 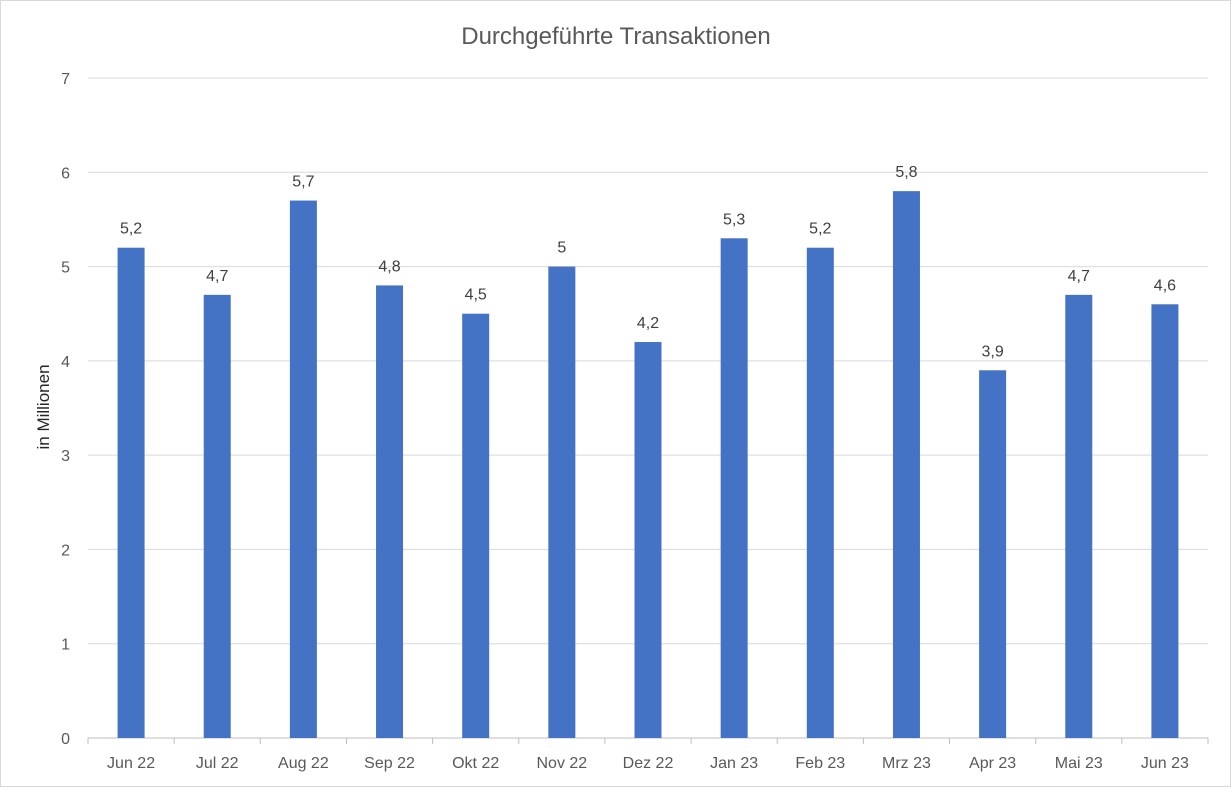 What do you see at coordinates (65, 739) in the screenshot?
I see `y-tick-label: 0` at bounding box center [65, 739].